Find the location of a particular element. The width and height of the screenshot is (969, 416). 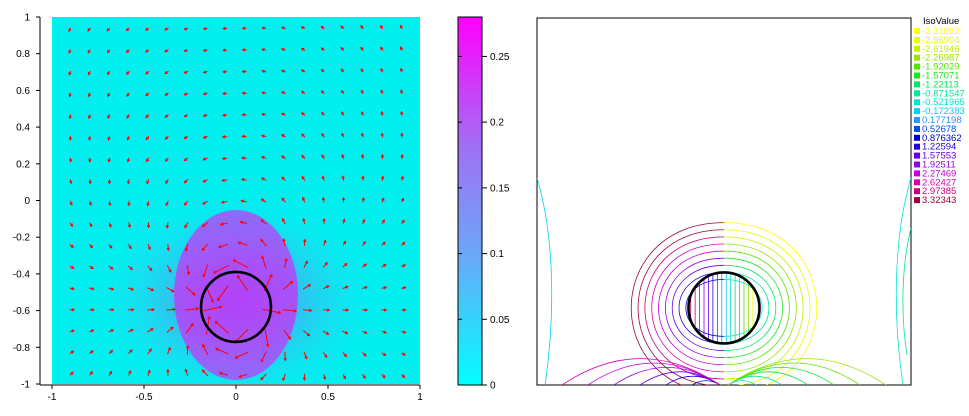

legend-label: 0.52678 is located at coordinates (939, 129).